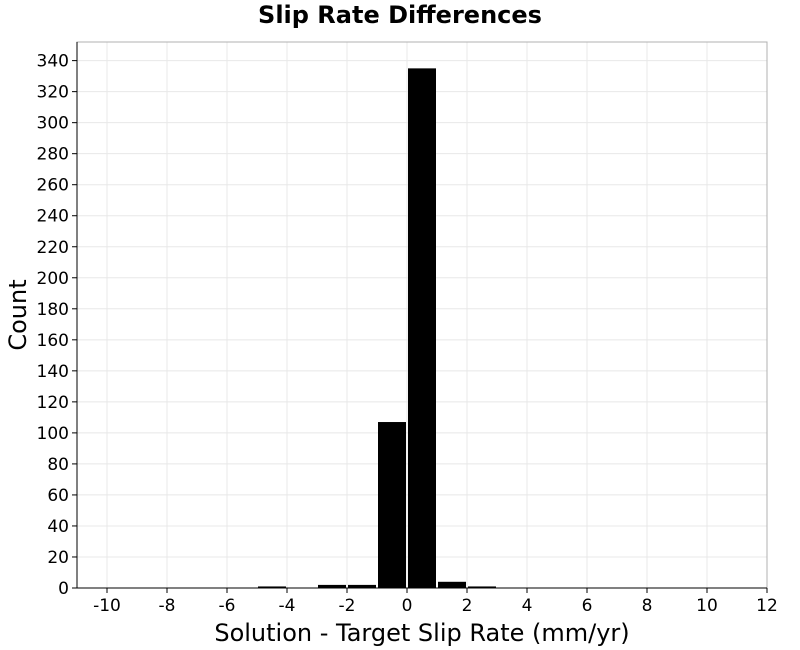  I want to click on y-tick-label: 120, so click(53, 403).